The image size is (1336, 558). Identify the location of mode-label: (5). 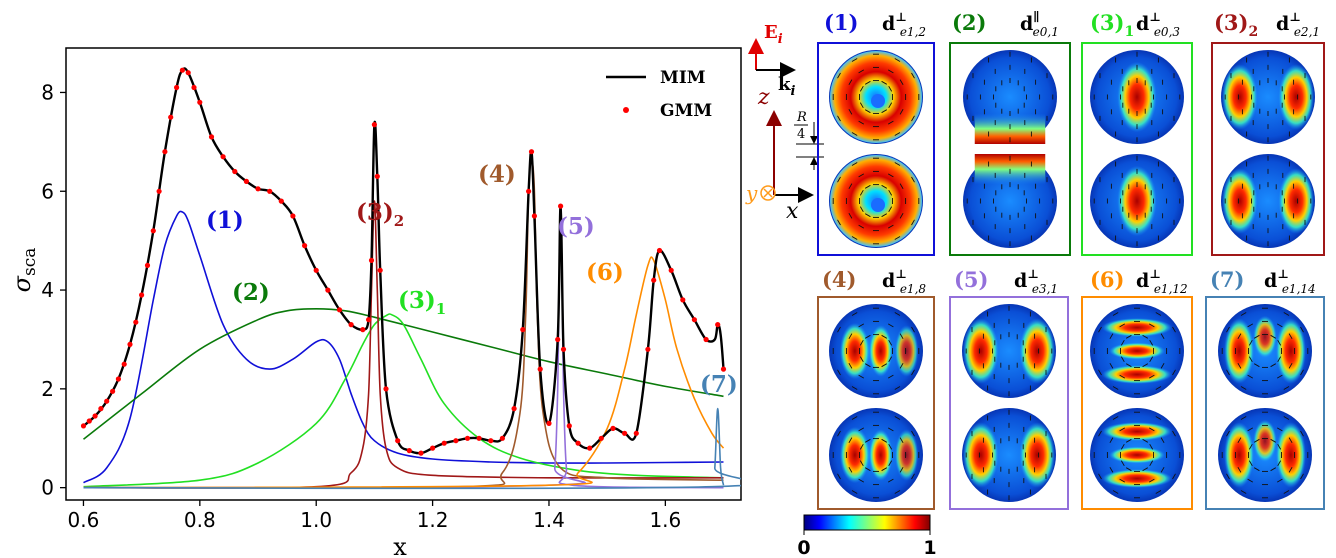
(576, 226).